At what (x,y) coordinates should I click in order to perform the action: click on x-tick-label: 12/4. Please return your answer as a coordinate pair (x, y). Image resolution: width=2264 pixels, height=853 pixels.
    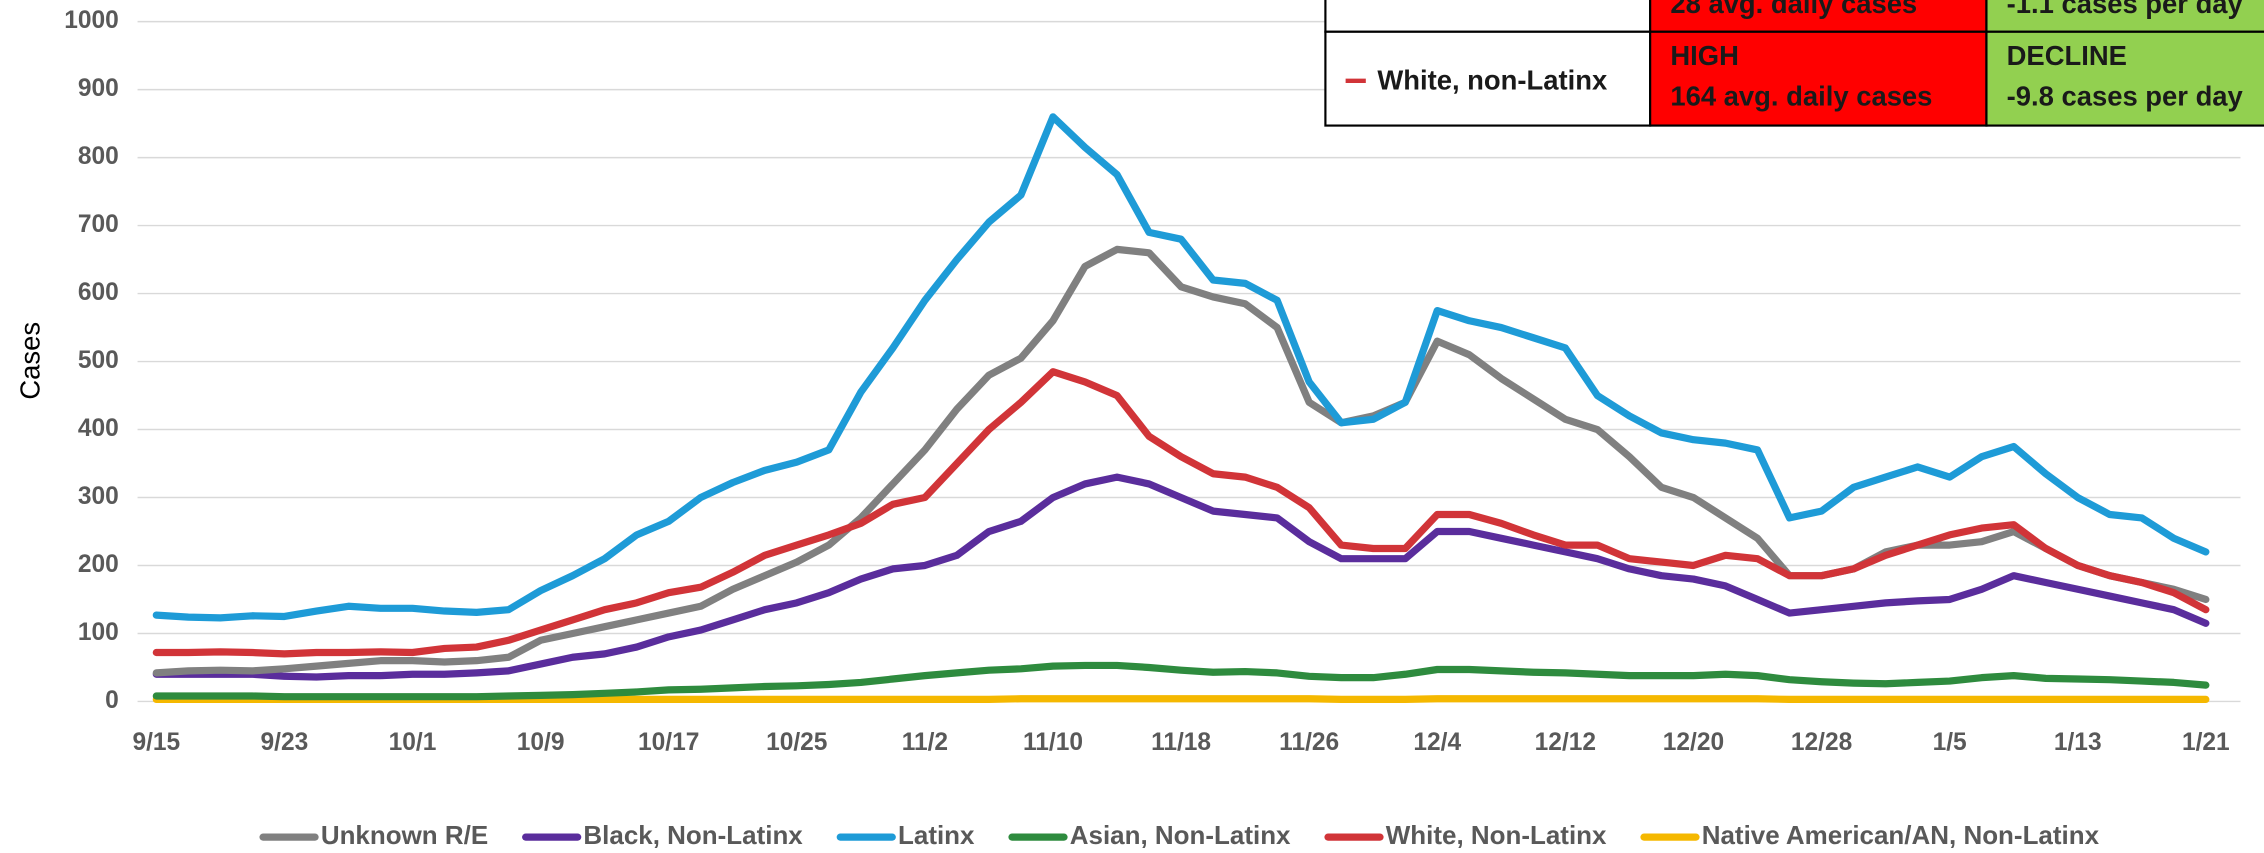
    Looking at the image, I should click on (1437, 742).